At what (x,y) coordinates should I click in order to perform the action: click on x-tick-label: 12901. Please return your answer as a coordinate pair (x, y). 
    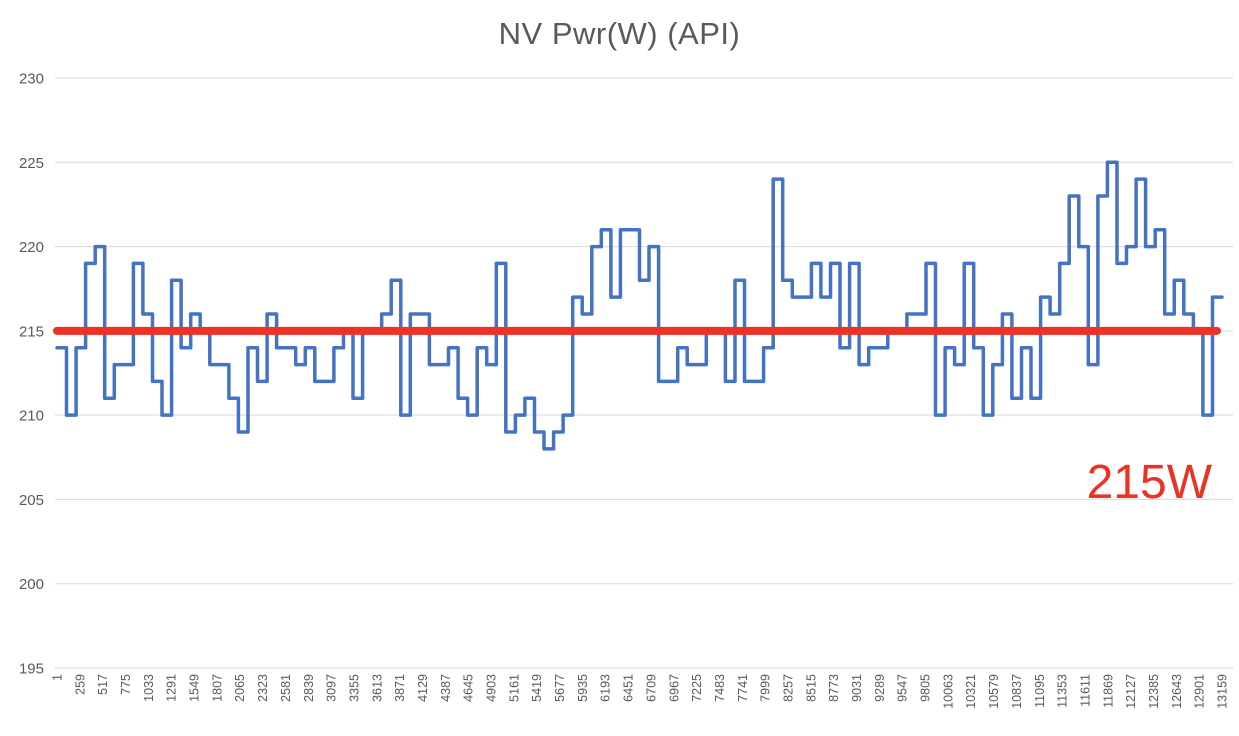
    Looking at the image, I should click on (1200, 691).